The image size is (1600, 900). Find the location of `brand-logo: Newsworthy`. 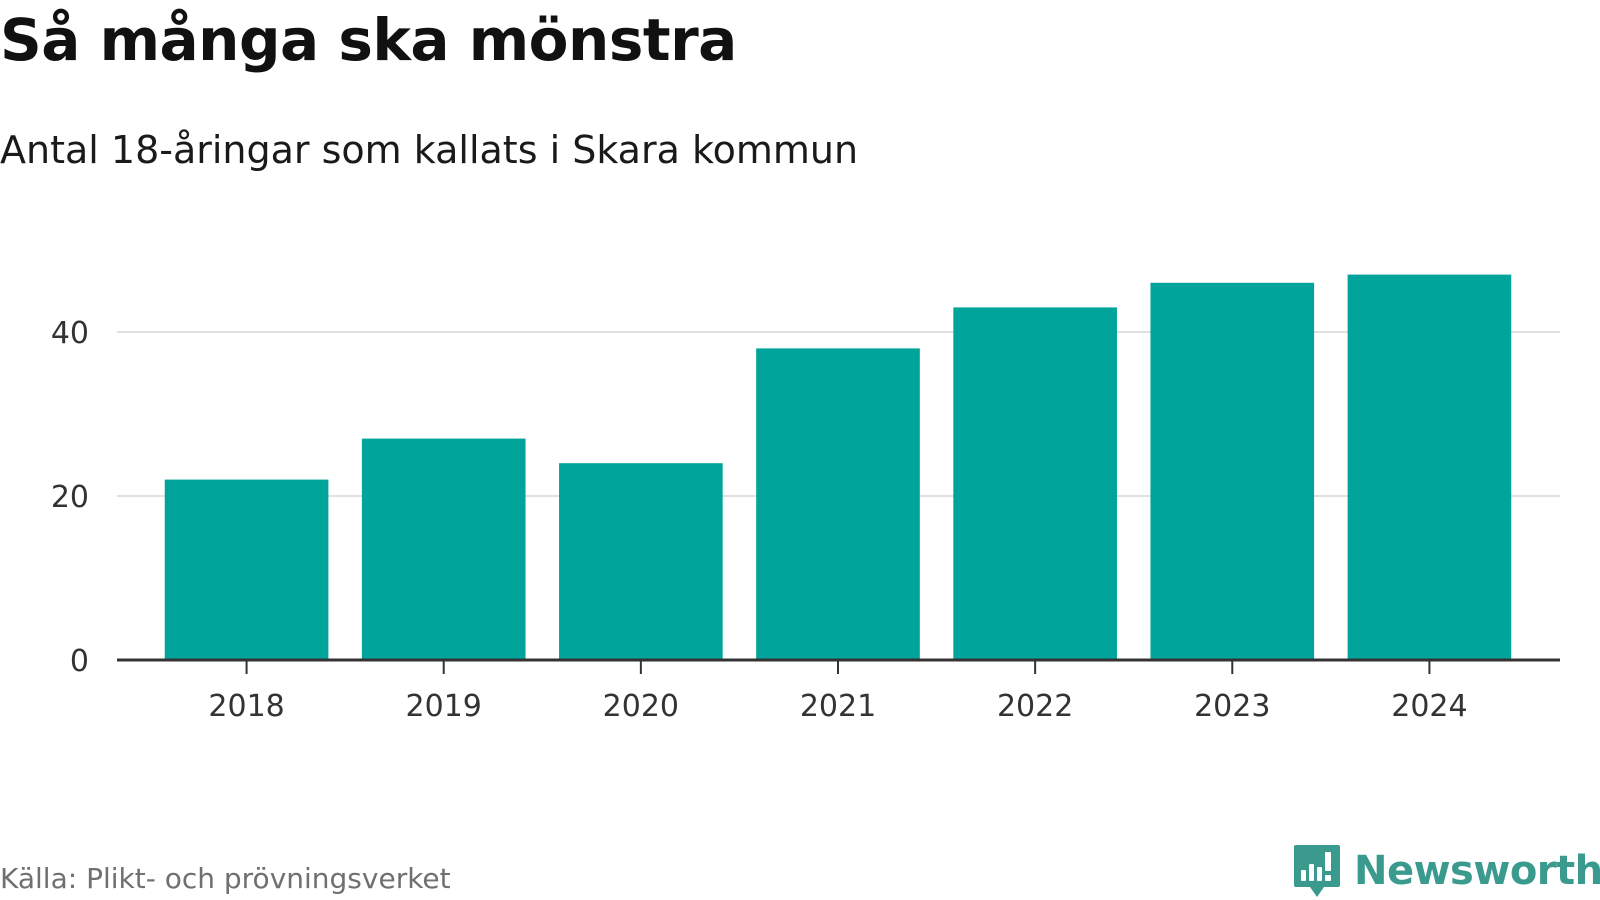

brand-logo: Newsworthy is located at coordinates (1446, 871).